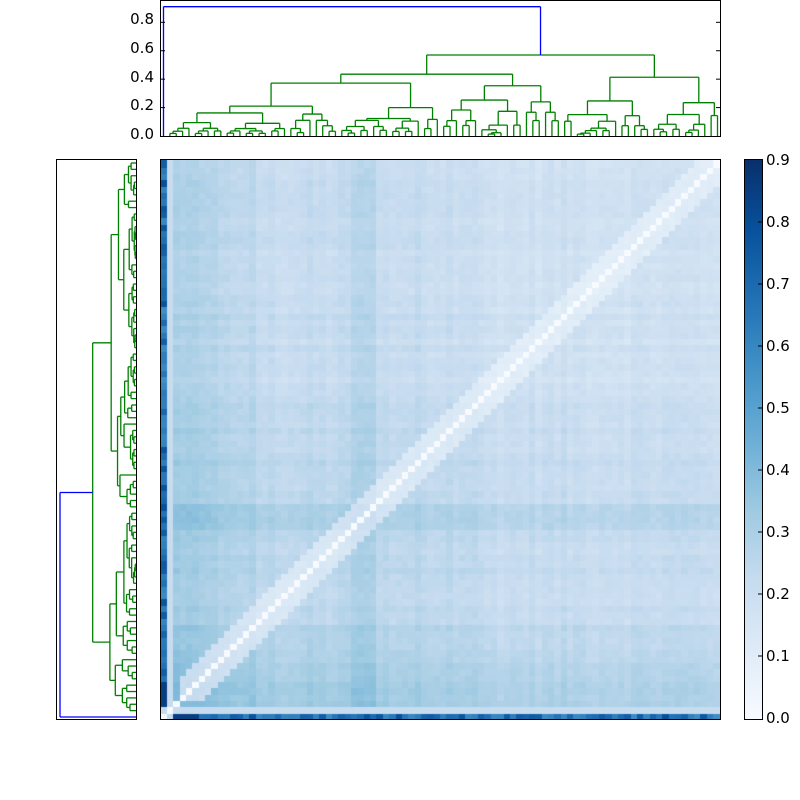 The image size is (800, 800). I want to click on colorbar-tick-0.5: 0.5, so click(778, 408).